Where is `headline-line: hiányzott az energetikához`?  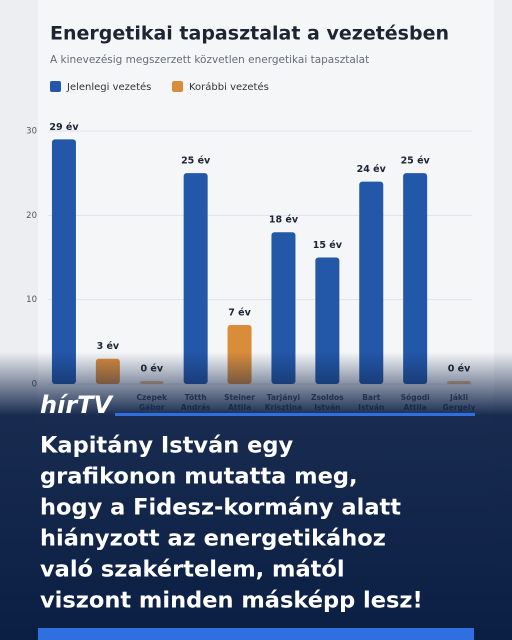
headline-line: hiányzott az energetikához is located at coordinates (213, 539).